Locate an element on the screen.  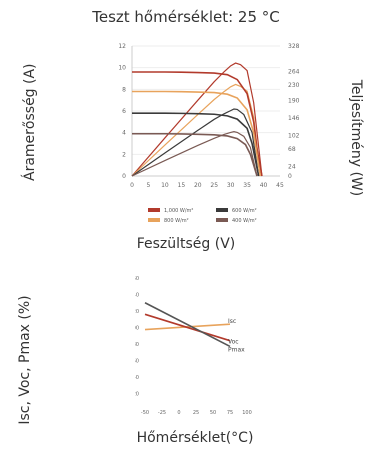
series-end-label: Isc is located at coordinates (232, 321).